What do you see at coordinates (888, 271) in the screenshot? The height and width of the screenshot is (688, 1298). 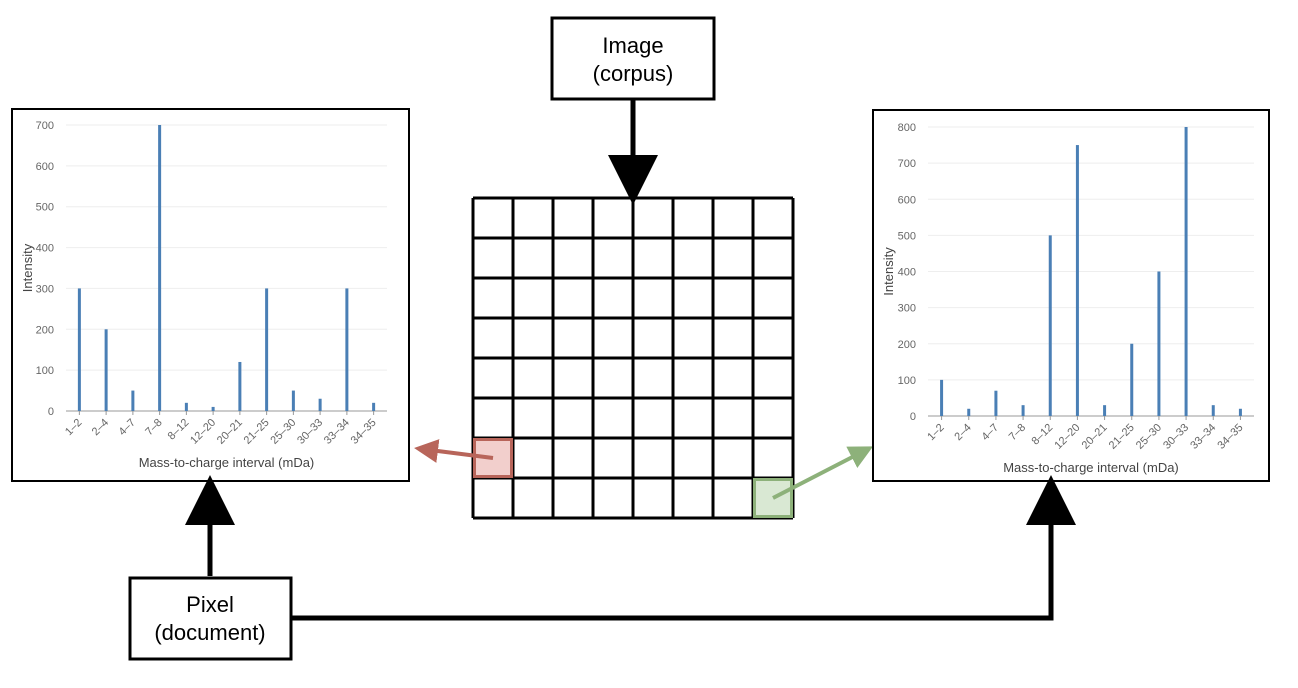 I see `right-chart-y-axis-title: Intensity` at bounding box center [888, 271].